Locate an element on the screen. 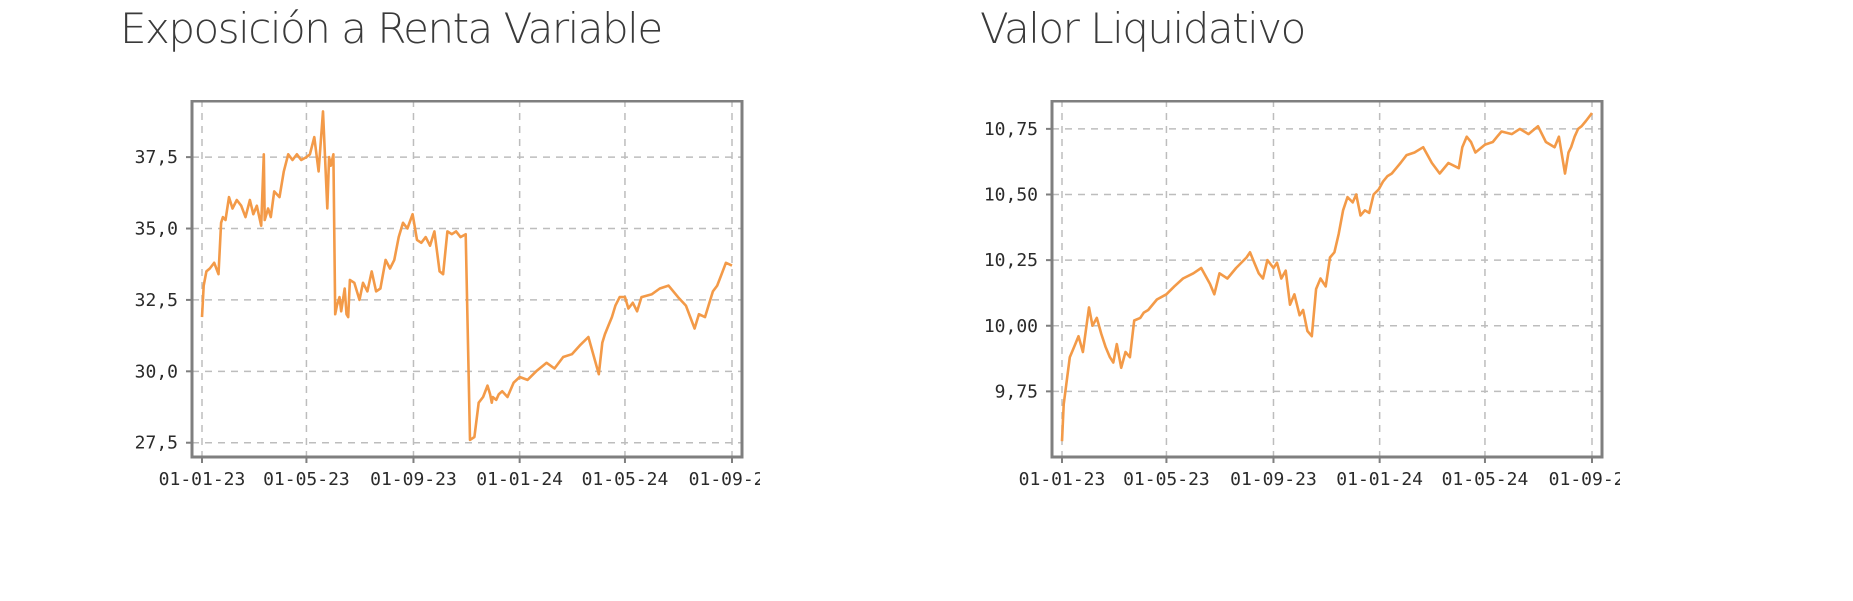  renta-variable-x-tick-label: 01-01-23 is located at coordinates (202, 479).